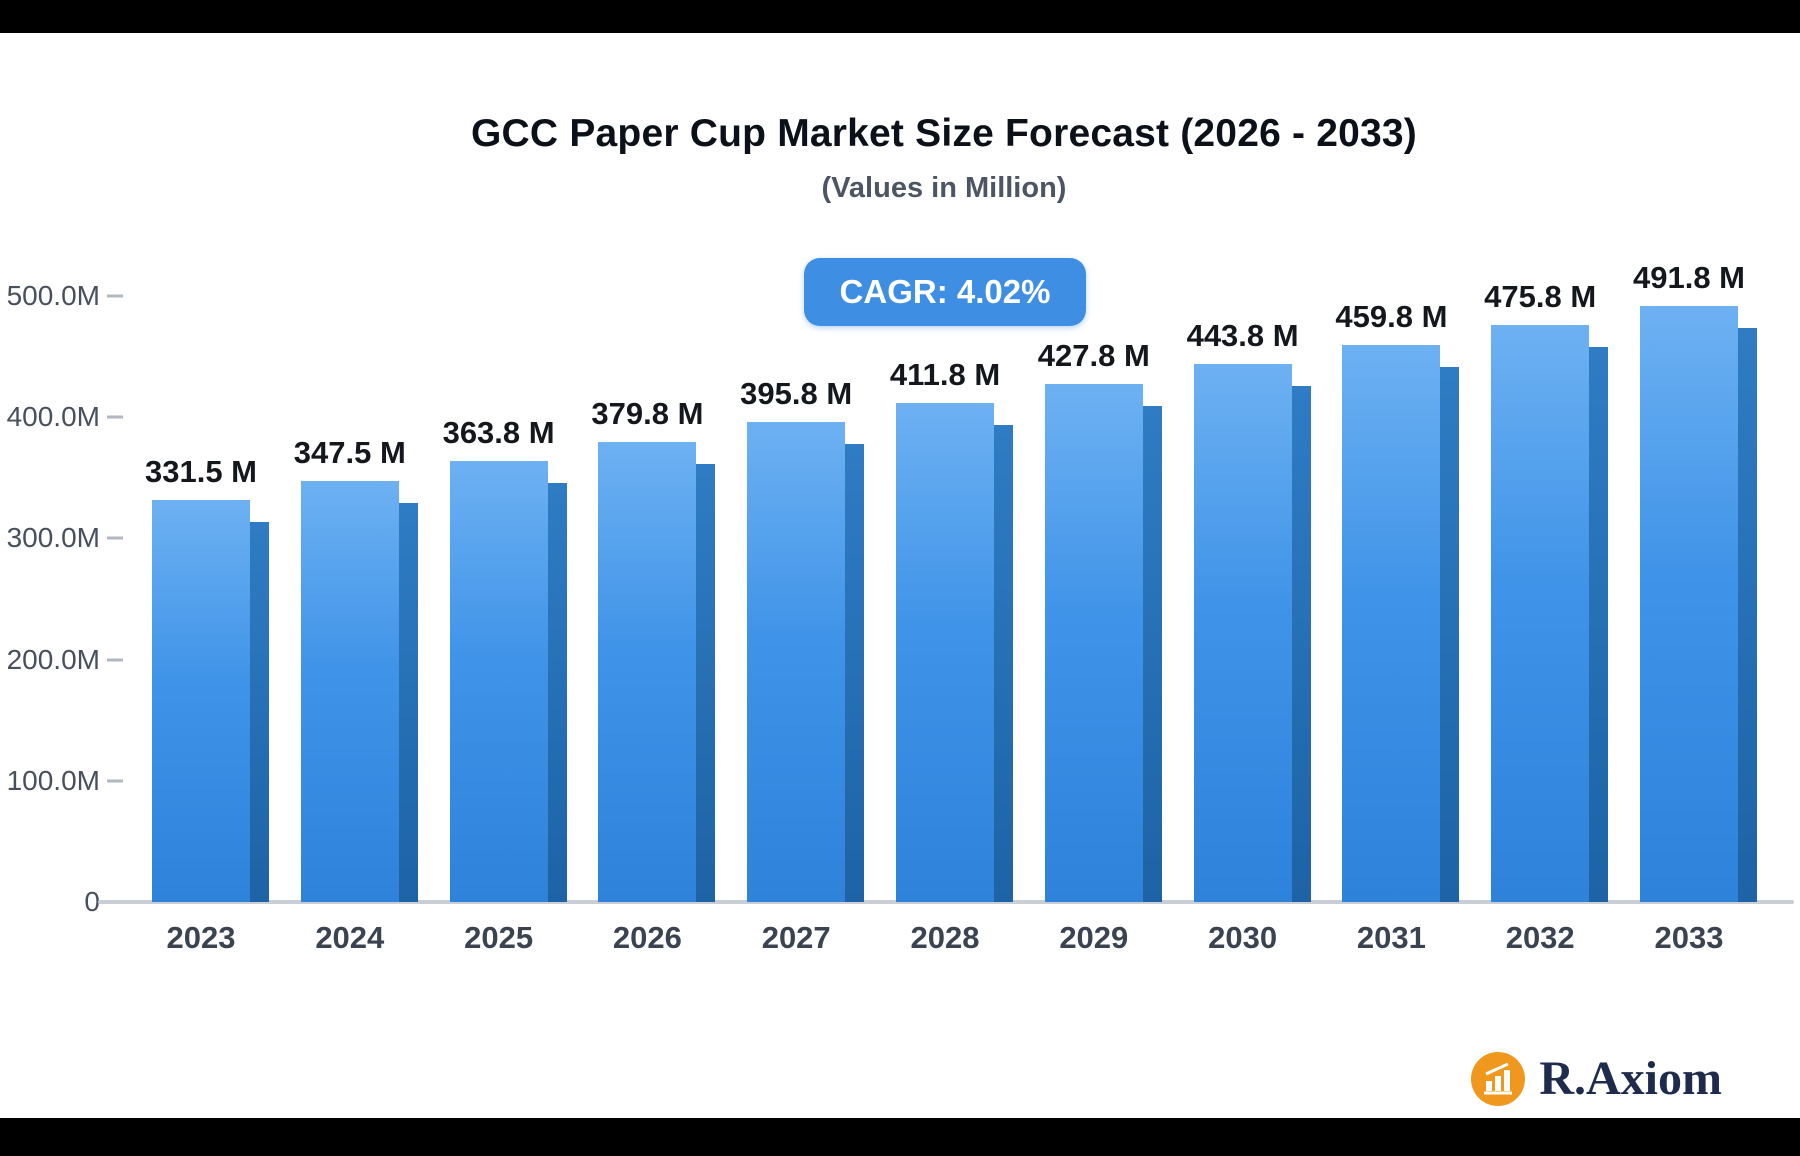  What do you see at coordinates (1243, 937) in the screenshot?
I see `x-axis-label: 2030` at bounding box center [1243, 937].